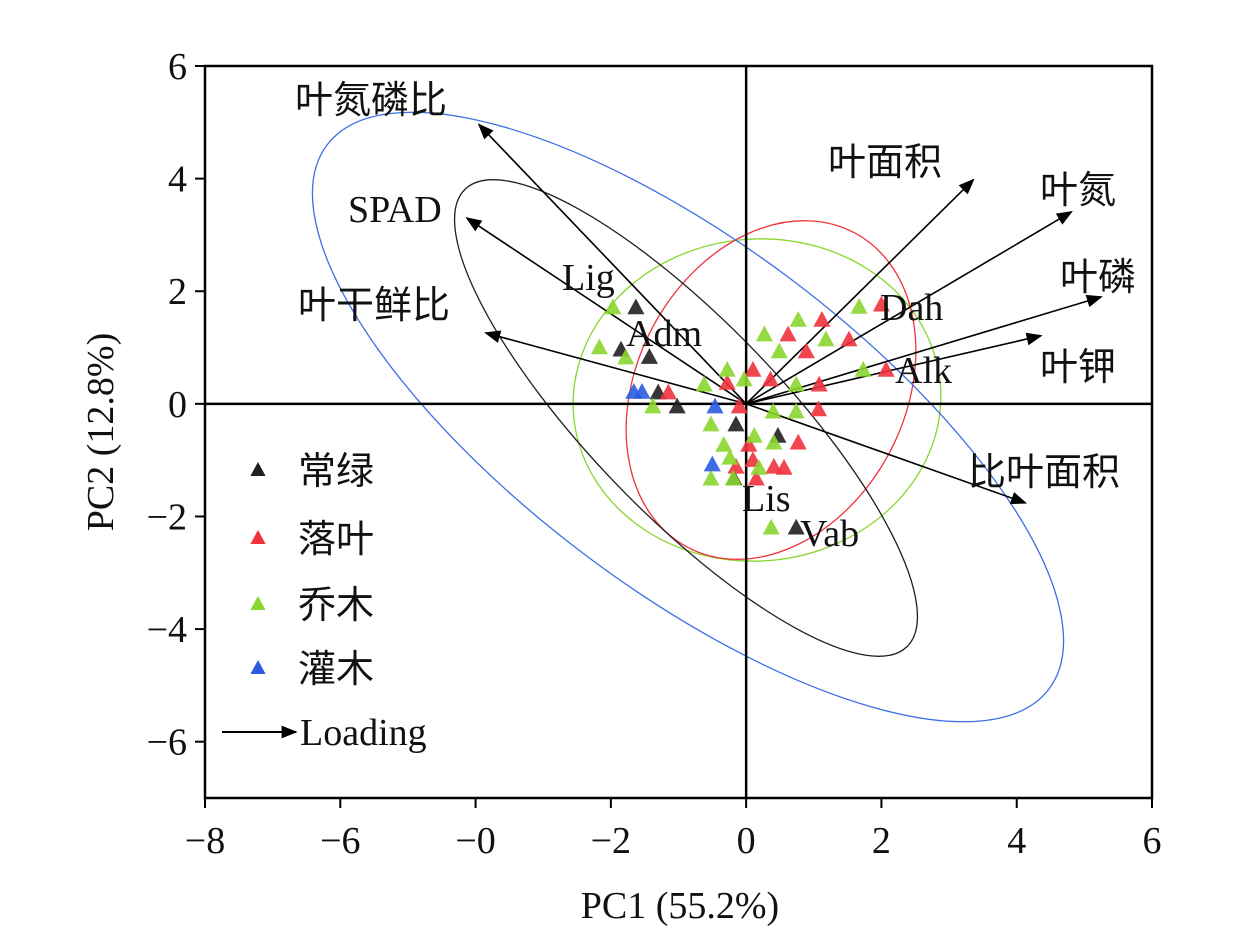  What do you see at coordinates (664, 334) in the screenshot?
I see `species-label: Adm` at bounding box center [664, 334].